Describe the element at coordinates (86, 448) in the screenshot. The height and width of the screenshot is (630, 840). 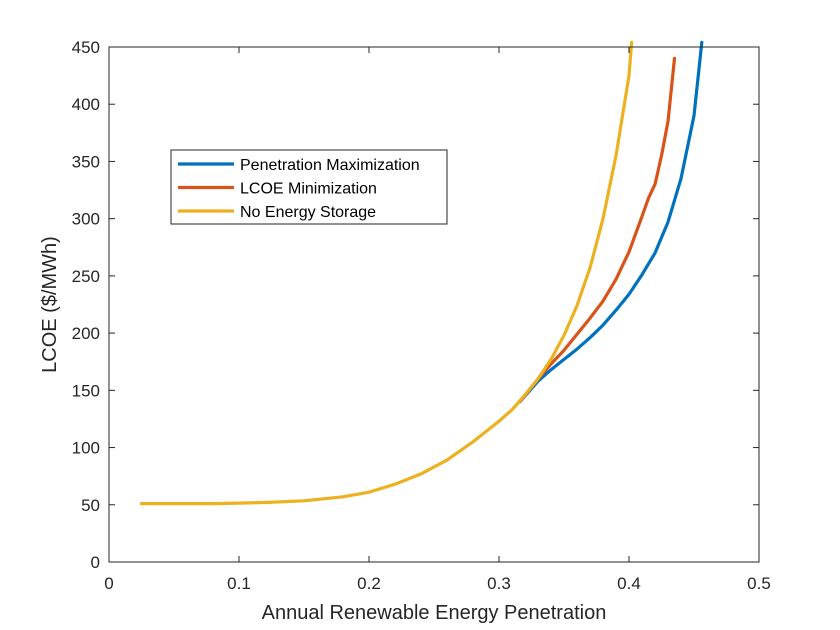
I see `y-tick-label: 100` at that location.